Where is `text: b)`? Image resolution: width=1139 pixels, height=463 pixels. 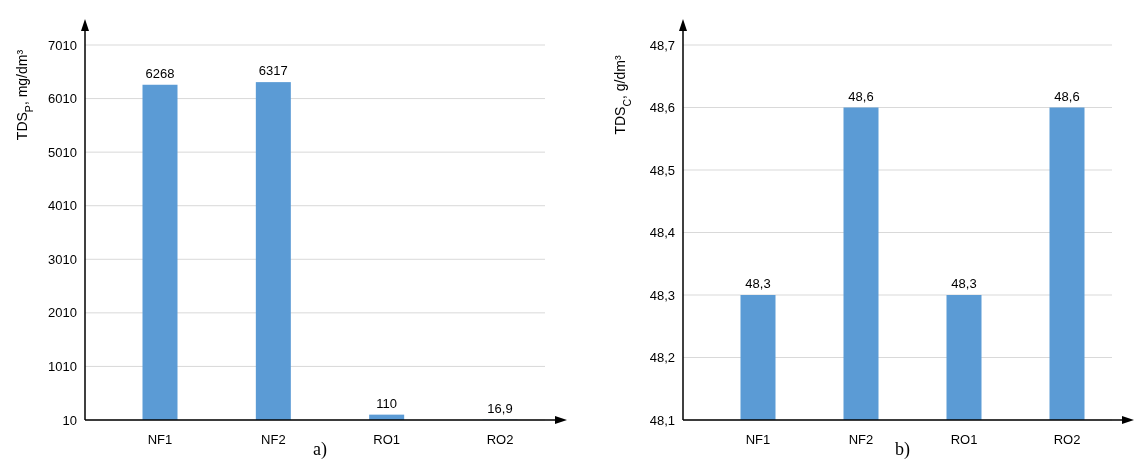
text: b) is located at coordinates (902, 449).